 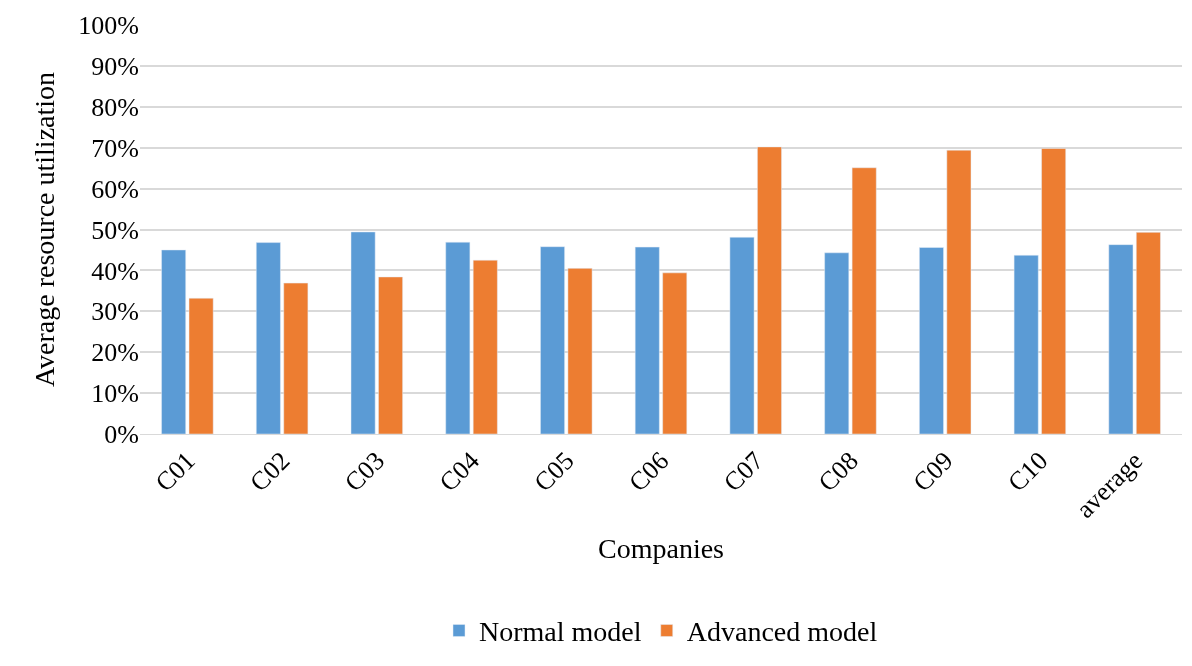 What do you see at coordinates (560, 632) in the screenshot?
I see `legend-label: Normal model` at bounding box center [560, 632].